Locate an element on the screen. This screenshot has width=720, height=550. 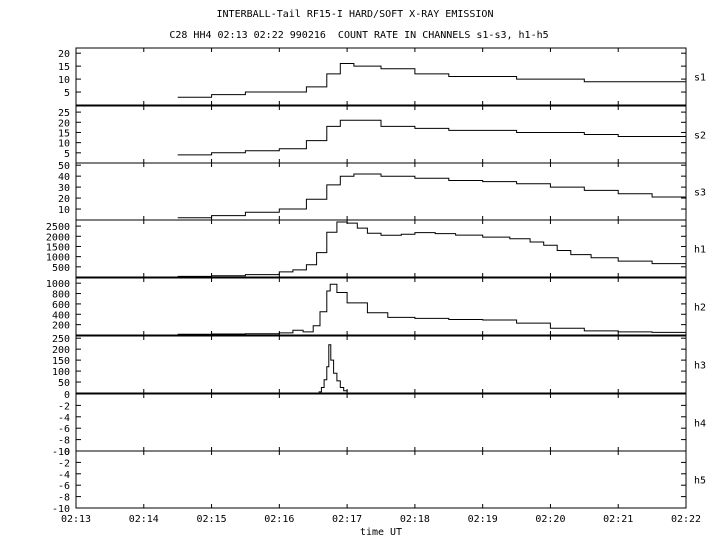
series-label: s2 is located at coordinates (700, 136).